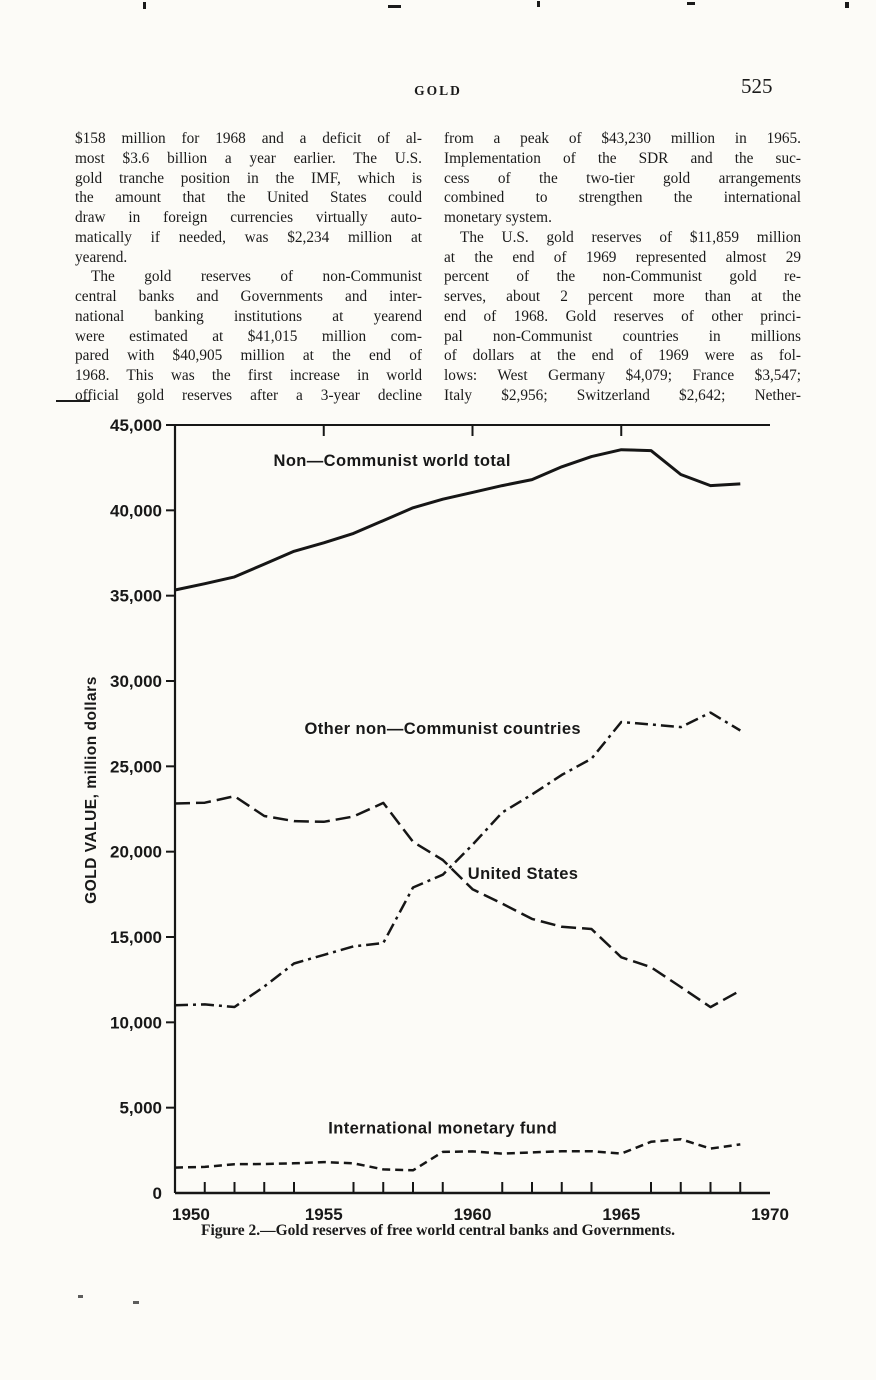 This screenshot has height=1380, width=876. I want to click on text-line: central banks and Governments and inter-, so click(248, 296).